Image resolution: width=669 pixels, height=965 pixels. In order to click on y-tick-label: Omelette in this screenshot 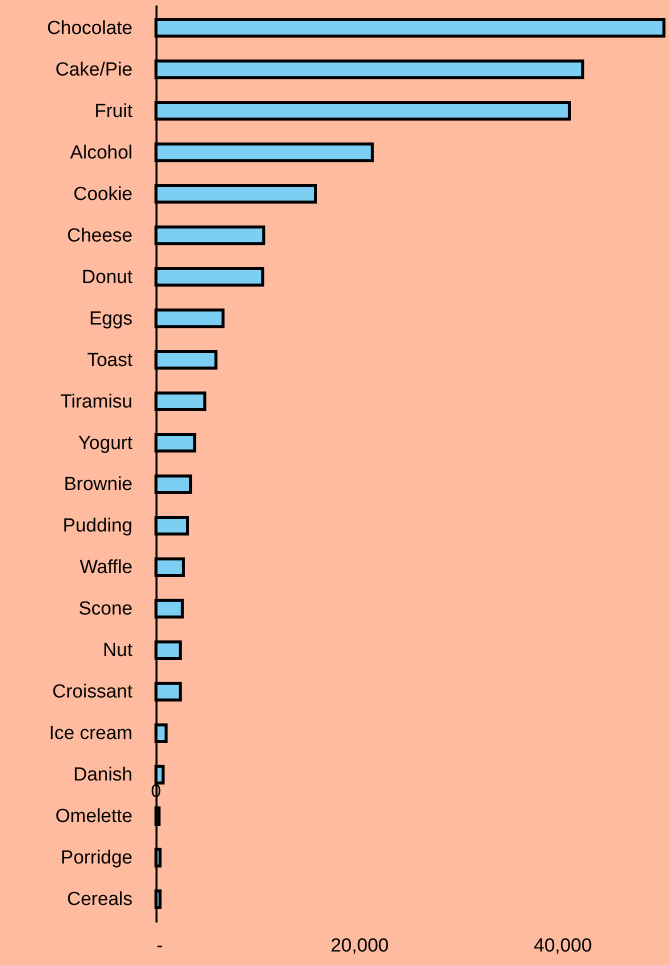, I will do `click(93, 817)`.